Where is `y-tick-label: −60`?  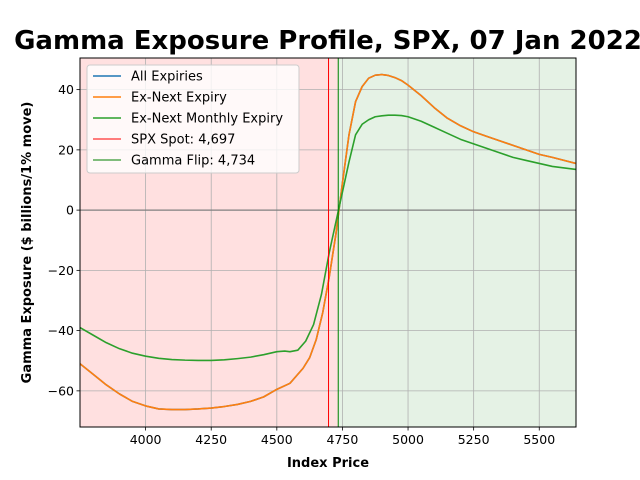
y-tick-label: −60 is located at coordinates (61, 390).